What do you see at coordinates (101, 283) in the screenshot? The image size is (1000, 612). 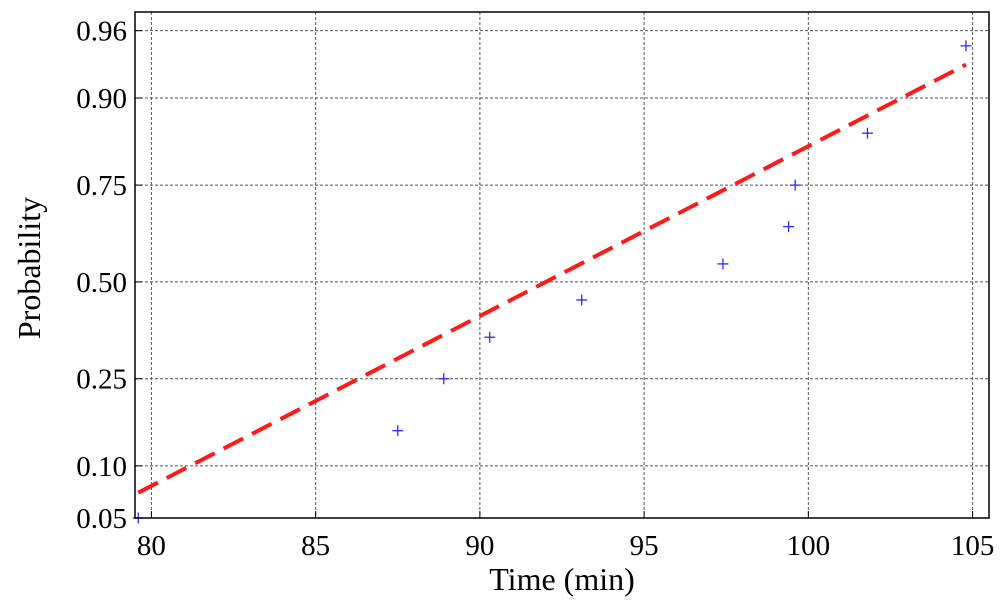 I see `y-tick-label-3: 0.50` at bounding box center [101, 283].